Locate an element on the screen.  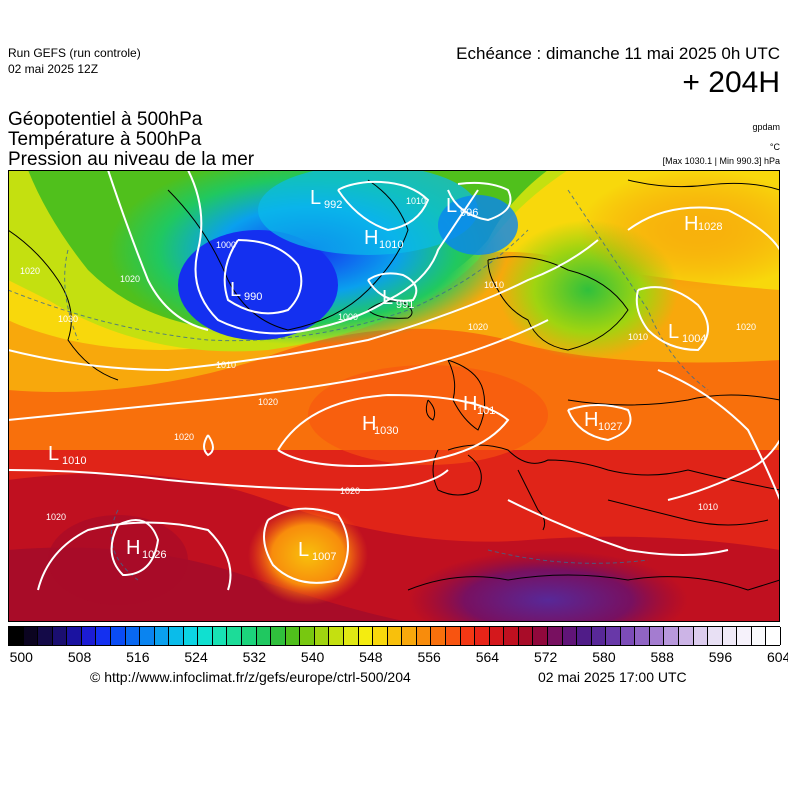
colorbar-tick-label: 516 is located at coordinates (138, 657).